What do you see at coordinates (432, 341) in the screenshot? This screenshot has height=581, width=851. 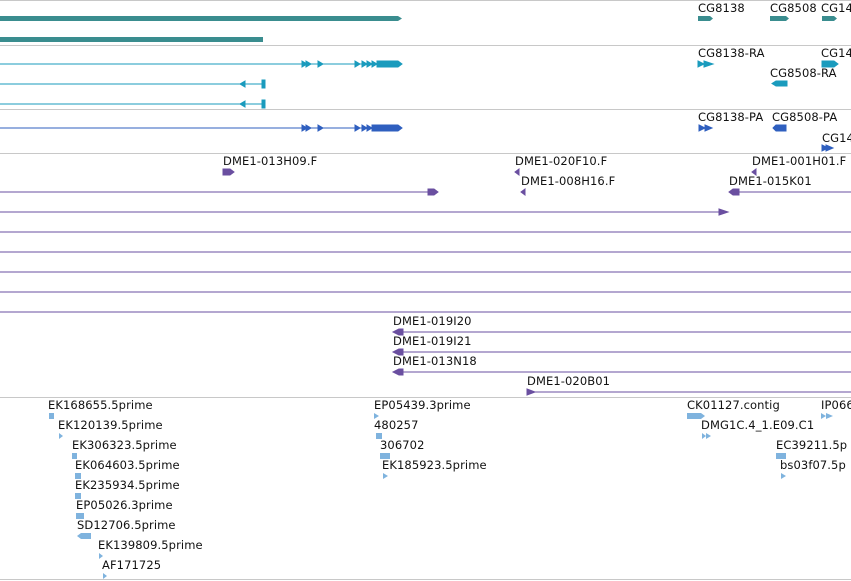 I see `bac-clone-label: DME1-019I21` at bounding box center [432, 341].